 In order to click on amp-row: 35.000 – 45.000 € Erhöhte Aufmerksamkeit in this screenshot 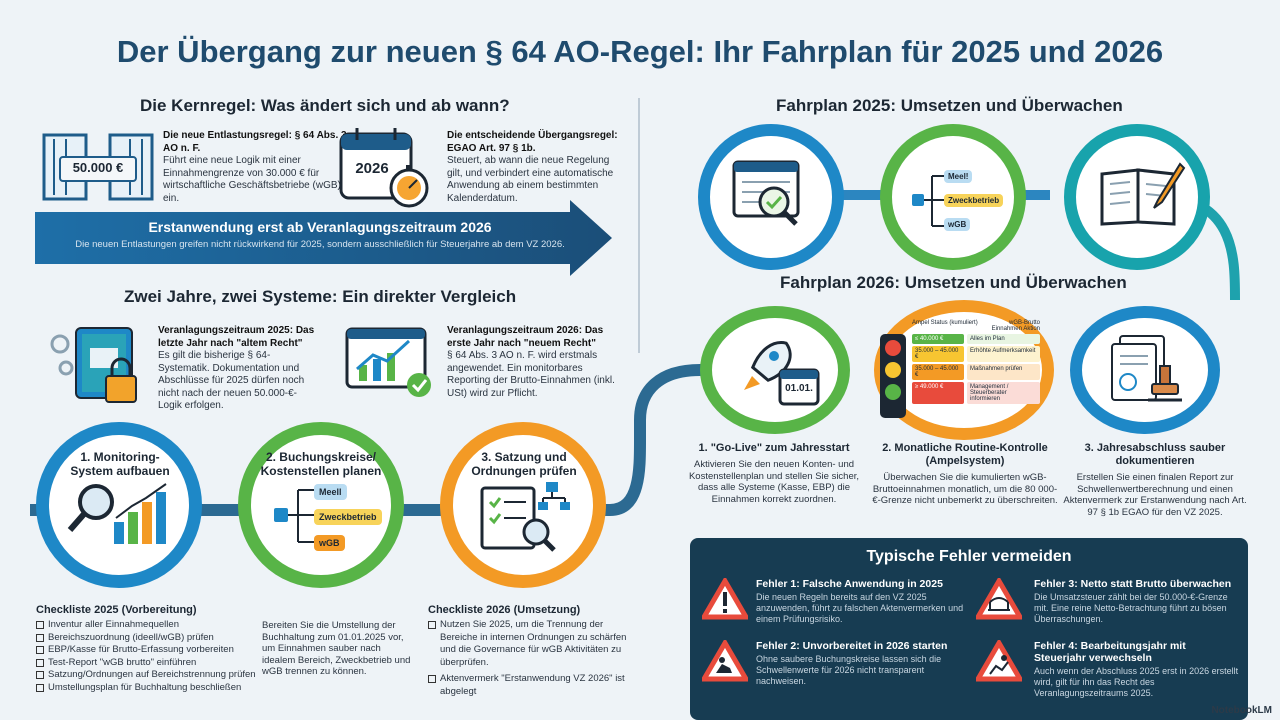, I will do `click(976, 354)`.